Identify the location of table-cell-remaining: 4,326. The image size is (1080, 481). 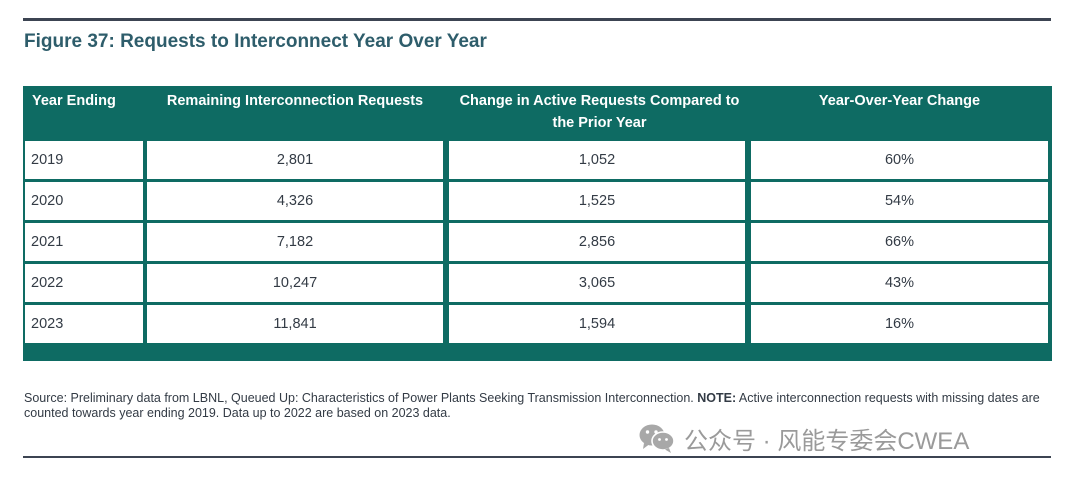
(295, 201).